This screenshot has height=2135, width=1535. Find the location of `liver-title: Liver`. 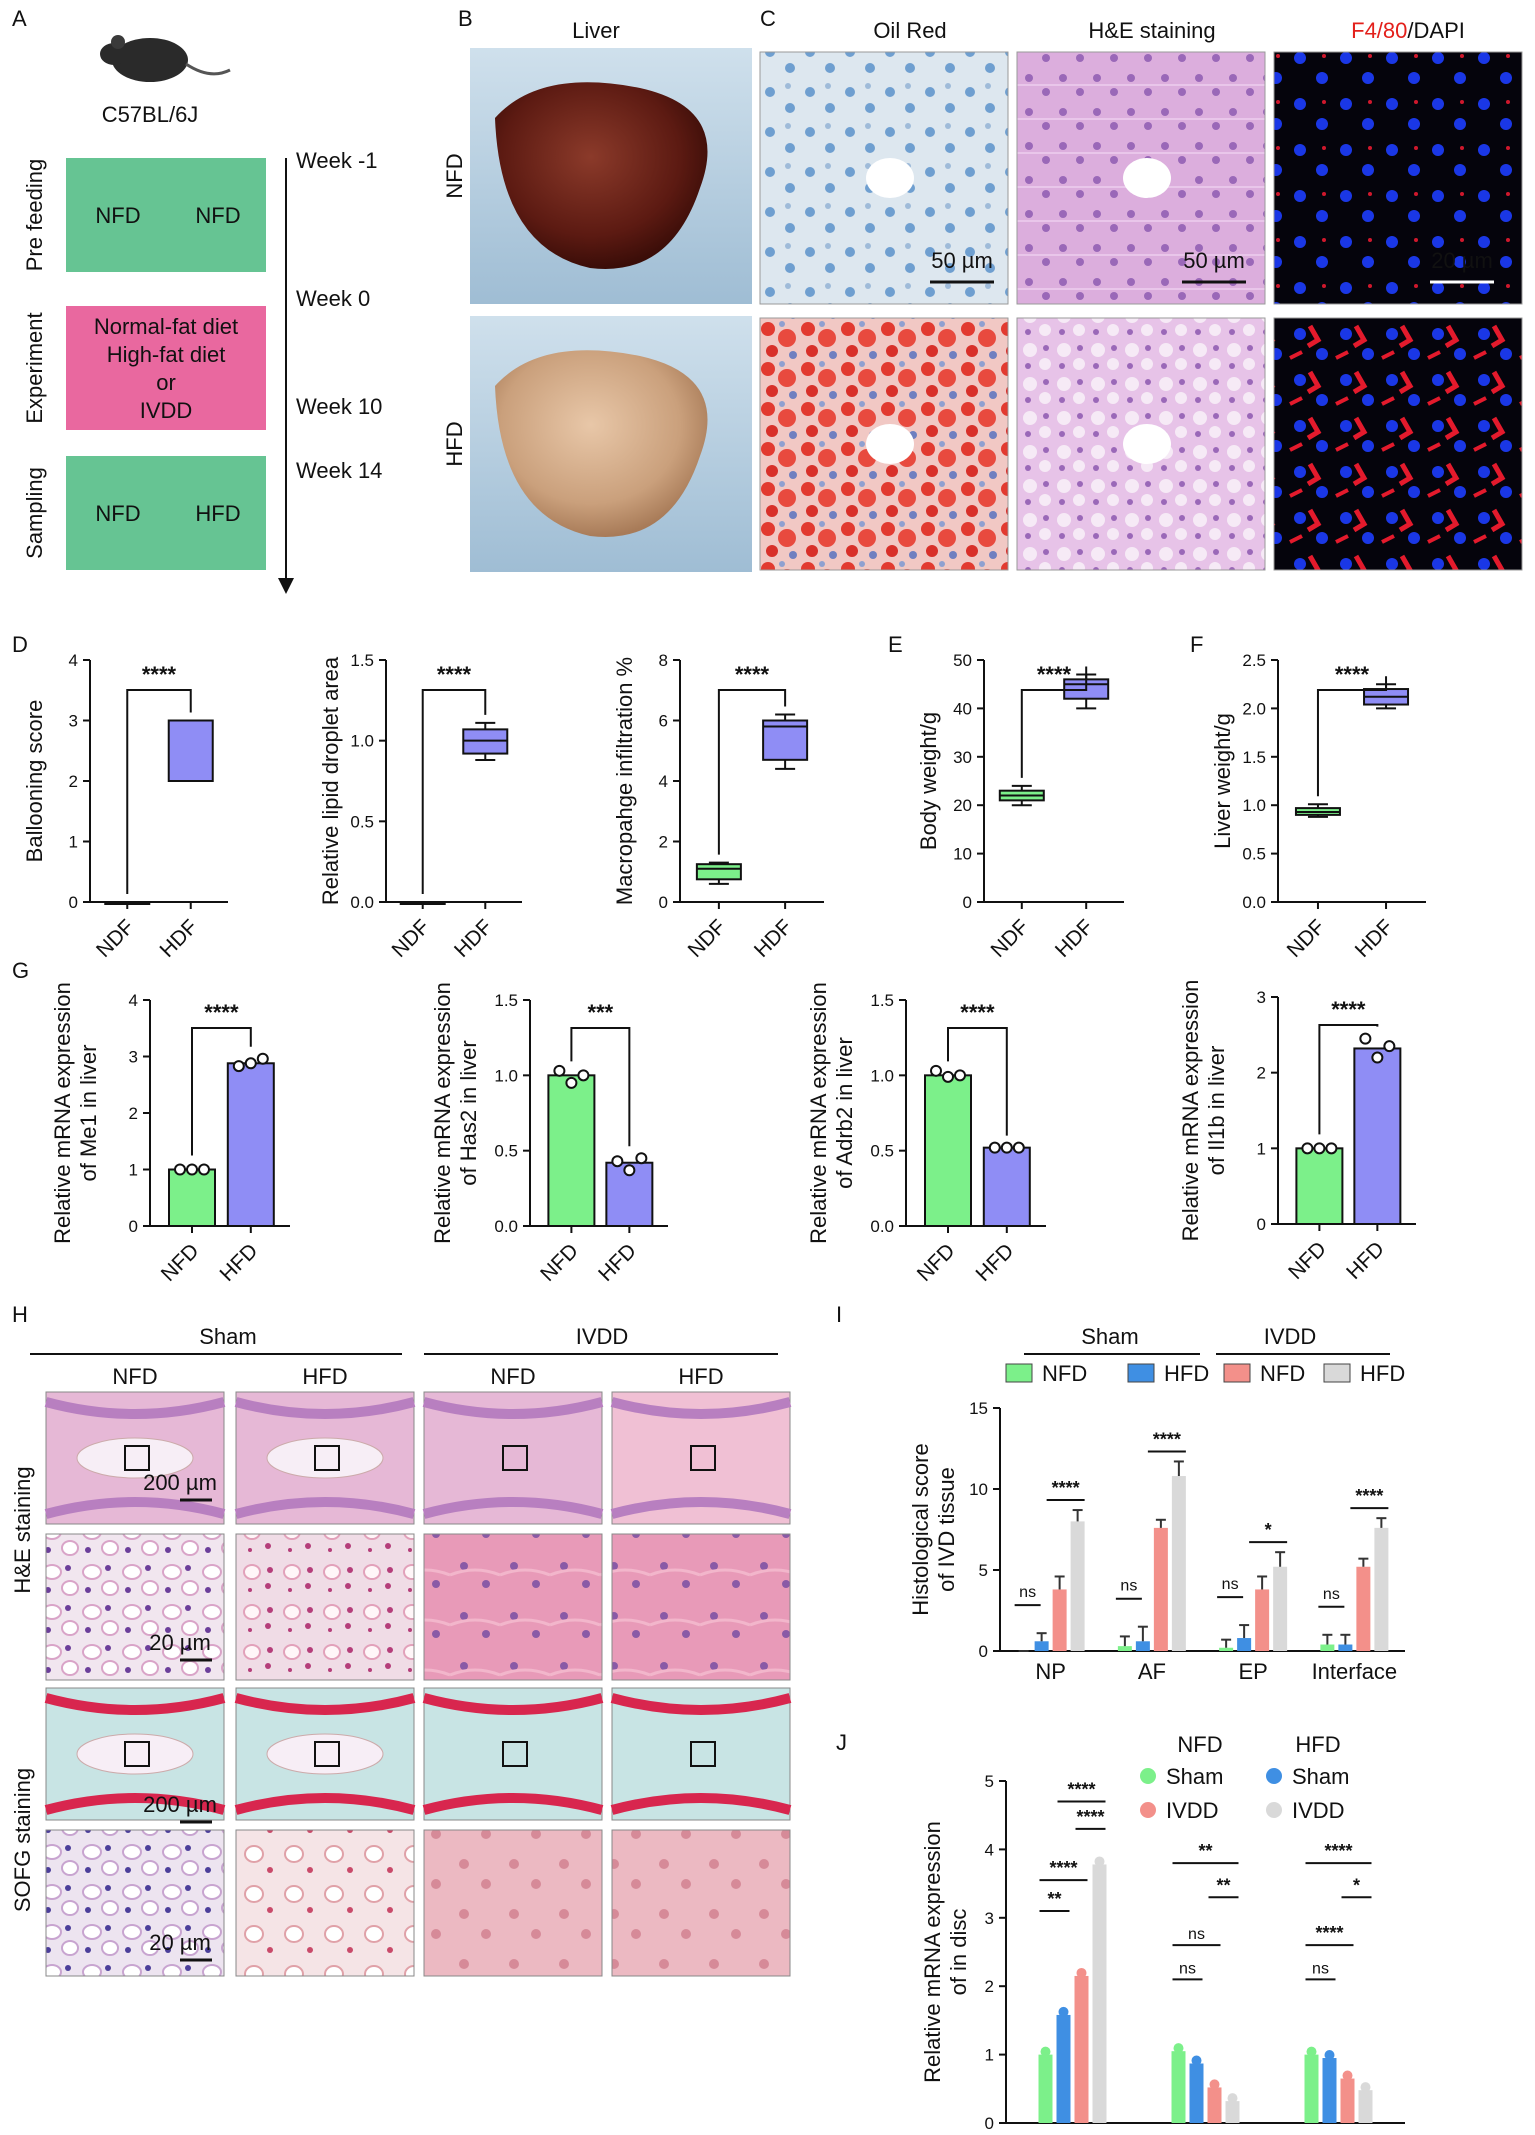

liver-title: Liver is located at coordinates (596, 30).